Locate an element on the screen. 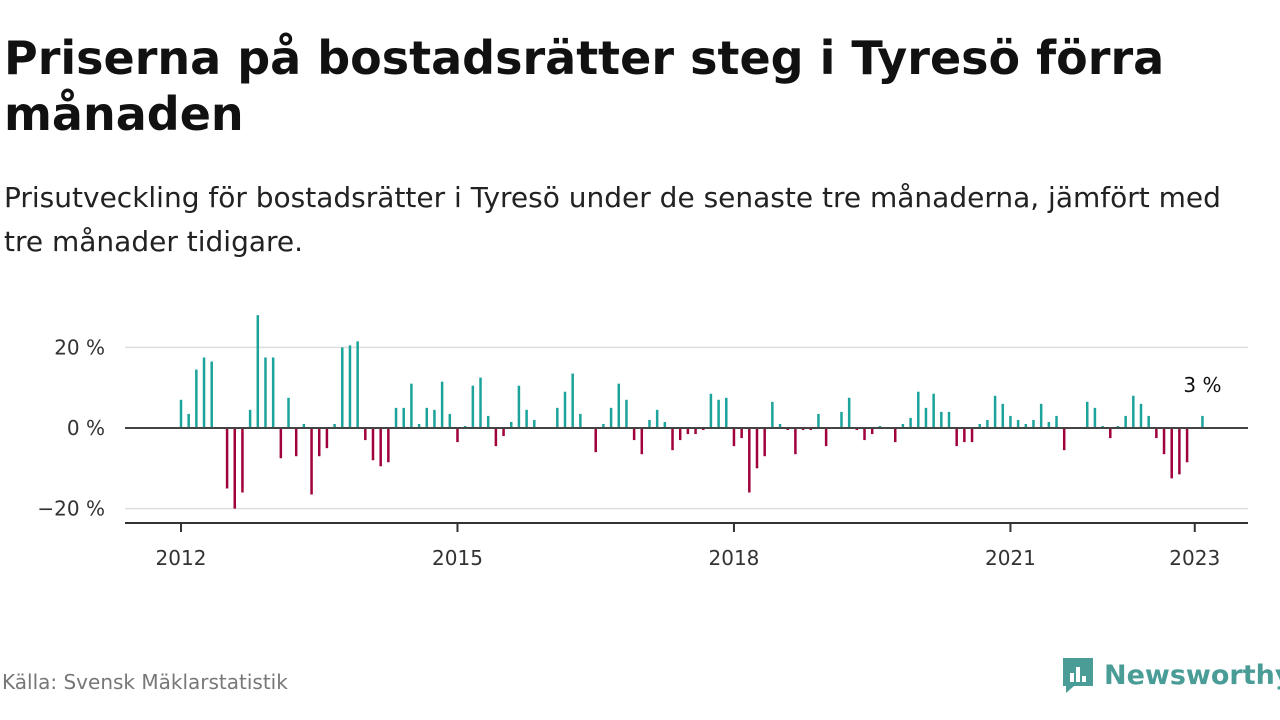 This screenshot has width=1280, height=720. x-tick-label: 2023 is located at coordinates (1194, 558).